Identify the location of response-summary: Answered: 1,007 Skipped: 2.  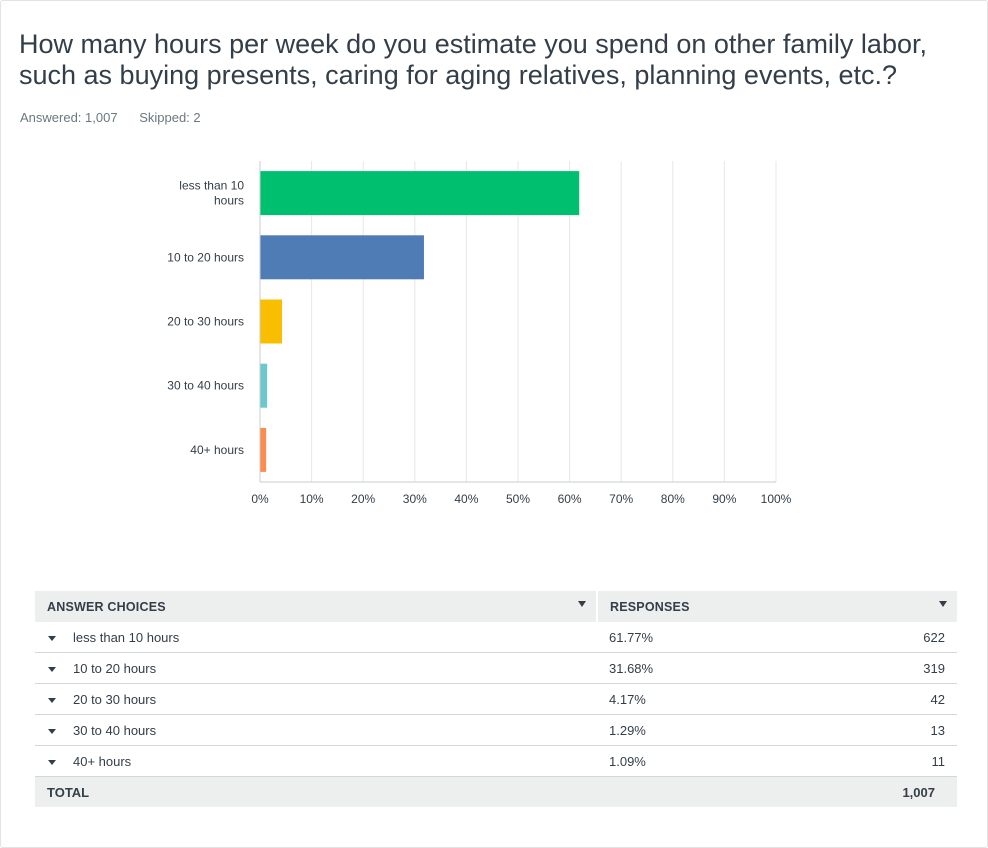
(110, 117).